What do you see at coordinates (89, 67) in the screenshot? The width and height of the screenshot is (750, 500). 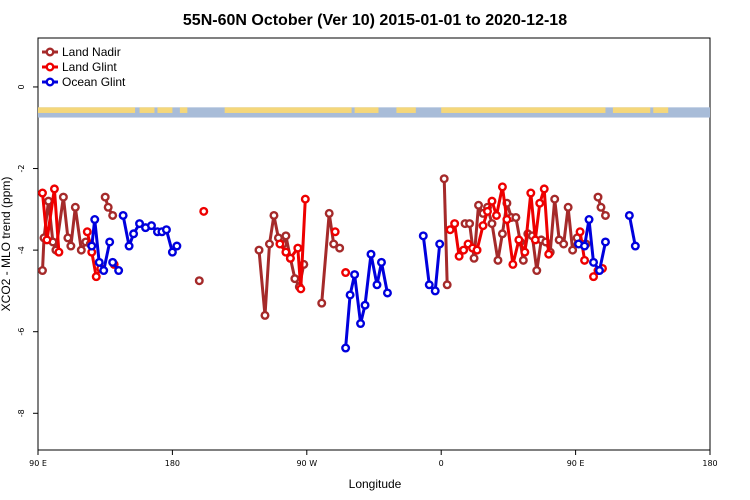 I see `legend-label: Land Glint` at bounding box center [89, 67].